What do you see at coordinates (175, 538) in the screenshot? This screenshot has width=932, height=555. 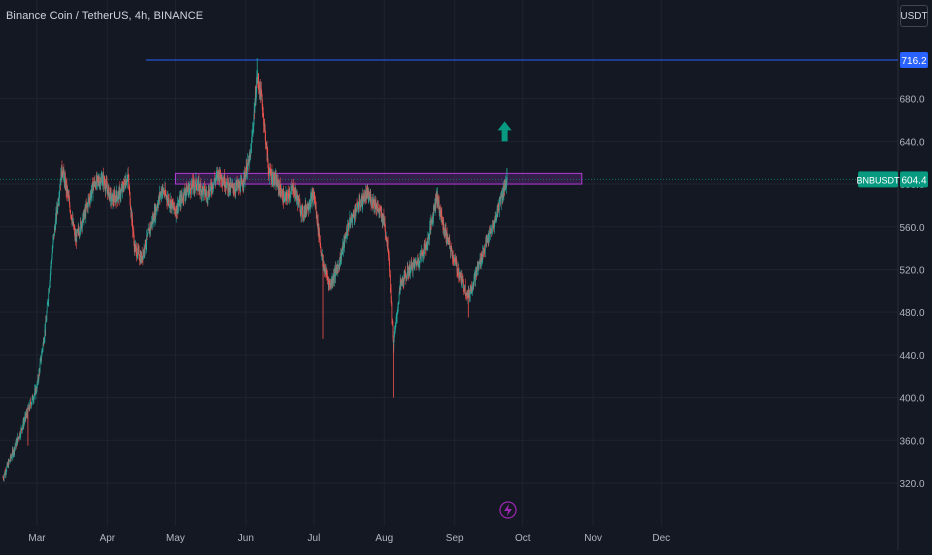 I see `x-tick-label: May` at bounding box center [175, 538].